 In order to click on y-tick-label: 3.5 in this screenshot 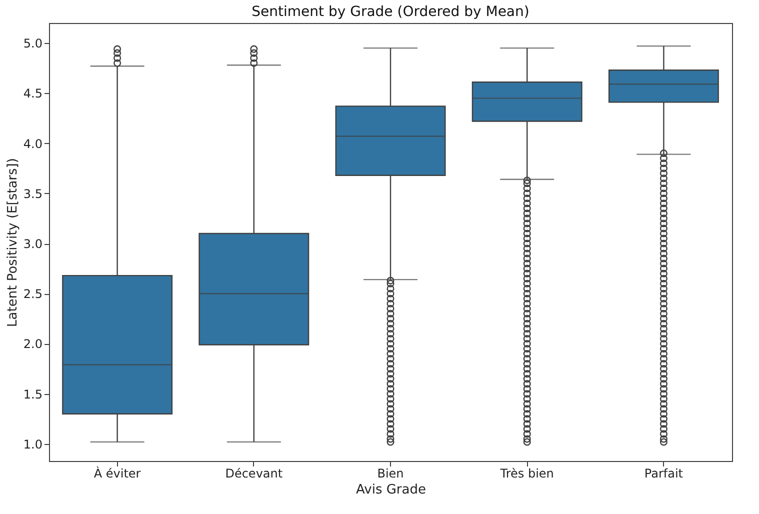, I will do `click(32, 193)`.